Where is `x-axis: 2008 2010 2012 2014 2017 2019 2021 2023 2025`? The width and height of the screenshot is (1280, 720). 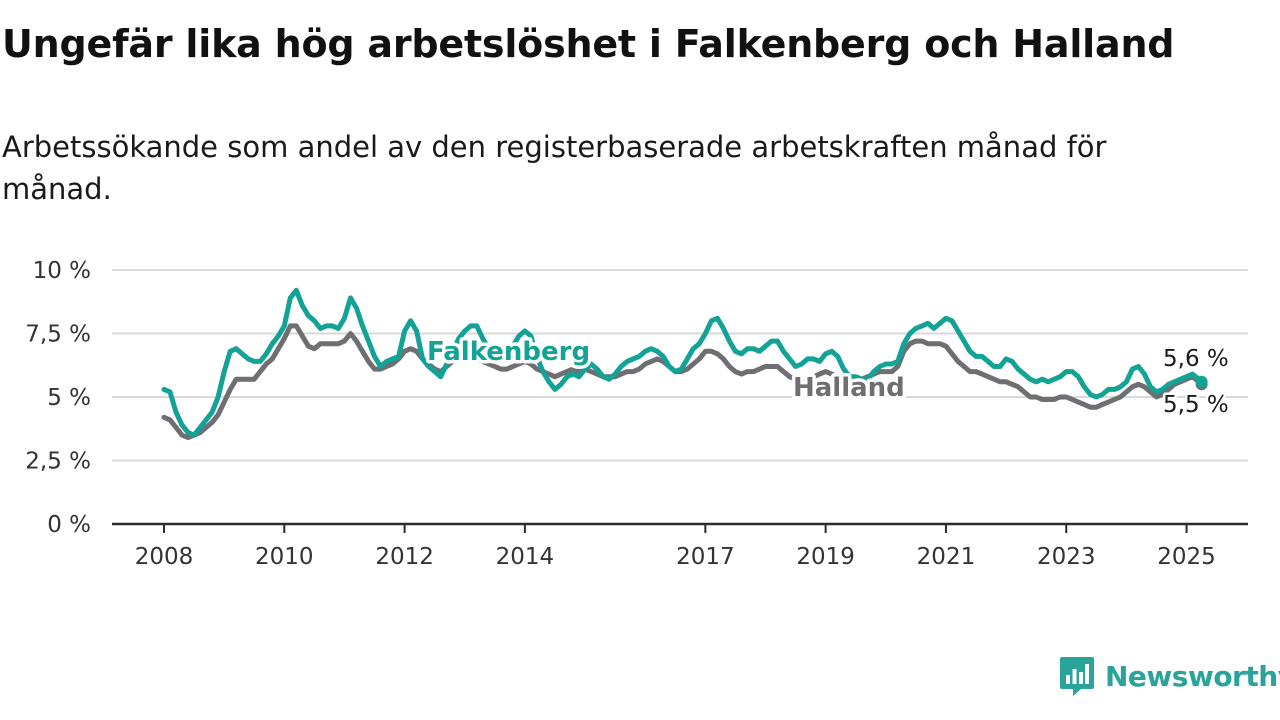
x-axis: 2008 2010 2012 2014 2017 2019 2021 2023 2025 is located at coordinates (680, 546).